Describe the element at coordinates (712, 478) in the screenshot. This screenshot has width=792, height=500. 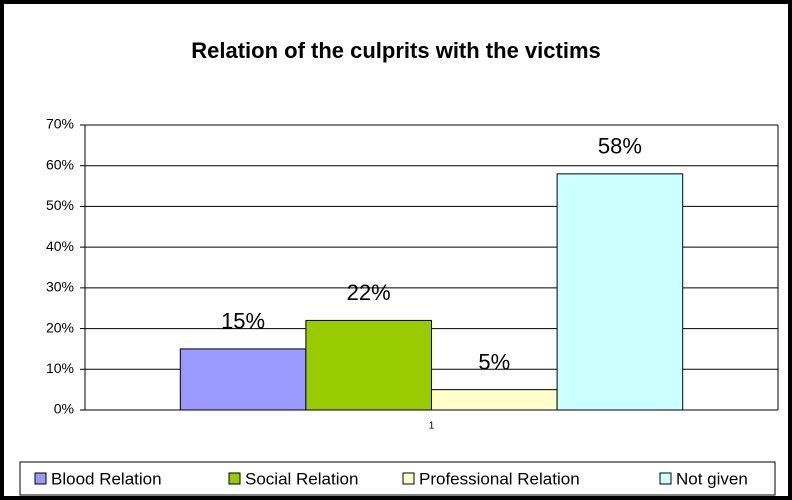
I see `legend-label: Not given` at that location.